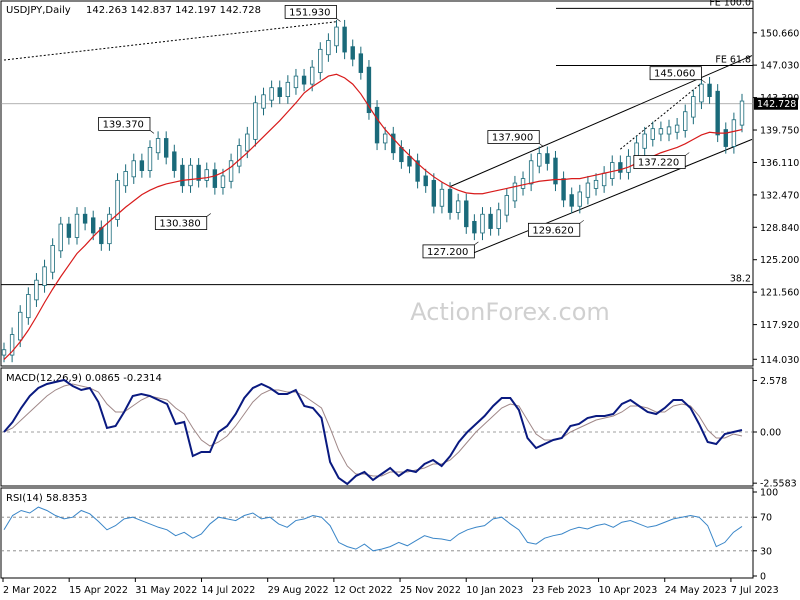 The height and width of the screenshot is (600, 800). Describe the element at coordinates (229, 590) in the screenshot. I see `date-tick-label: 14 Jul 2022` at that location.